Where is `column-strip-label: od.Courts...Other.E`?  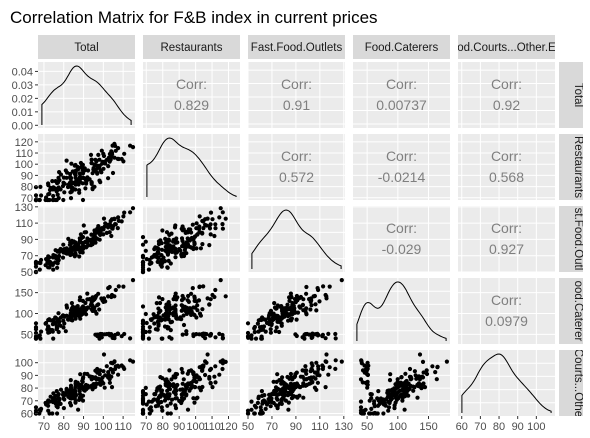
column-strip-label: od.Courts...Other.E is located at coordinates (506, 48).